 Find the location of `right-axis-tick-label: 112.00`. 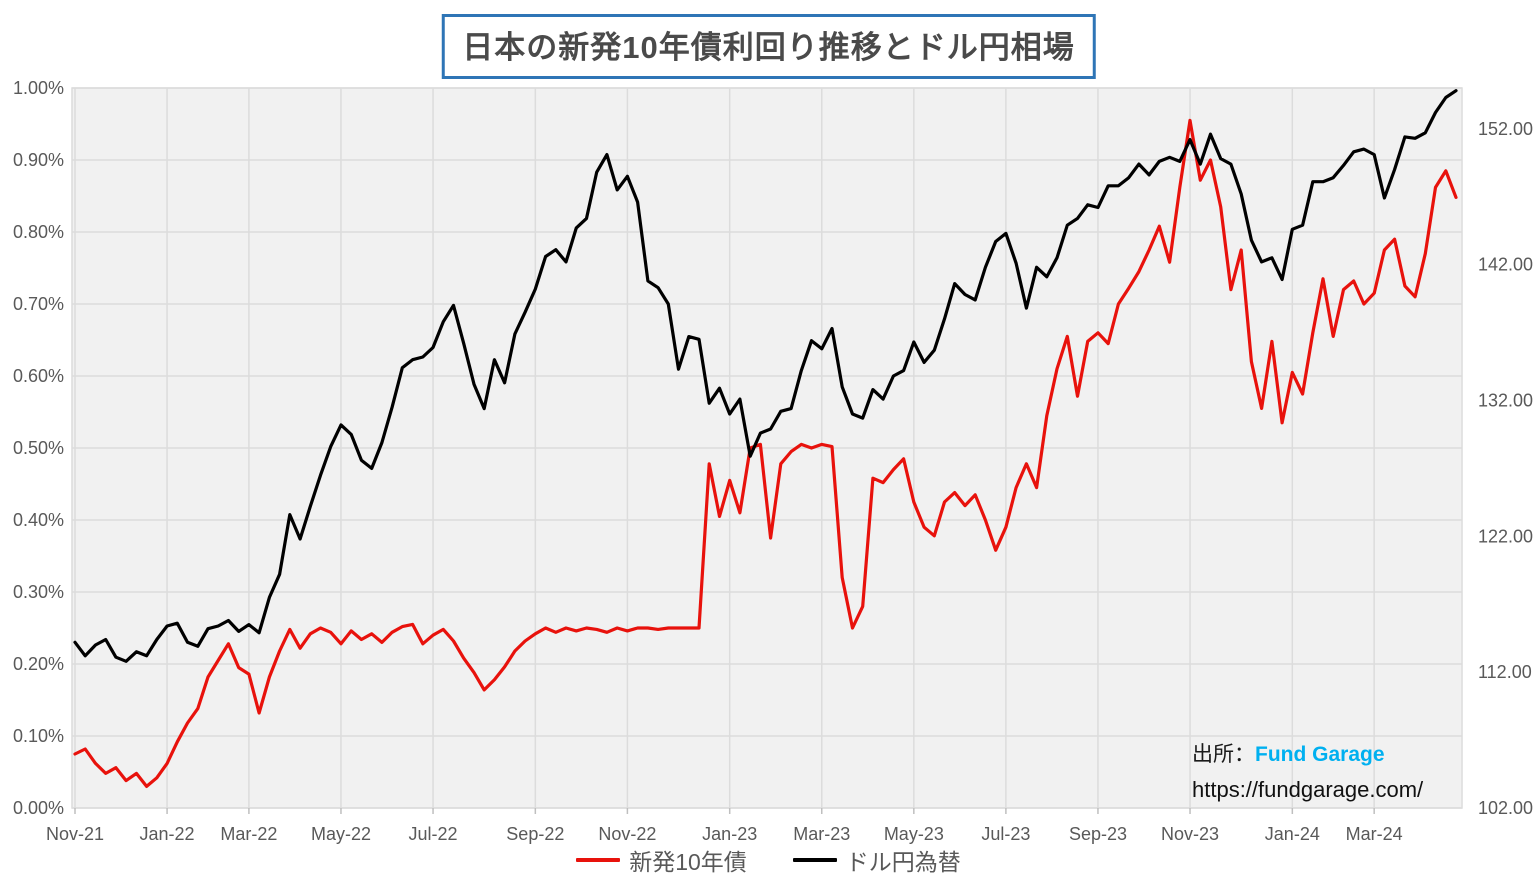

right-axis-tick-label: 112.00 is located at coordinates (1505, 672).